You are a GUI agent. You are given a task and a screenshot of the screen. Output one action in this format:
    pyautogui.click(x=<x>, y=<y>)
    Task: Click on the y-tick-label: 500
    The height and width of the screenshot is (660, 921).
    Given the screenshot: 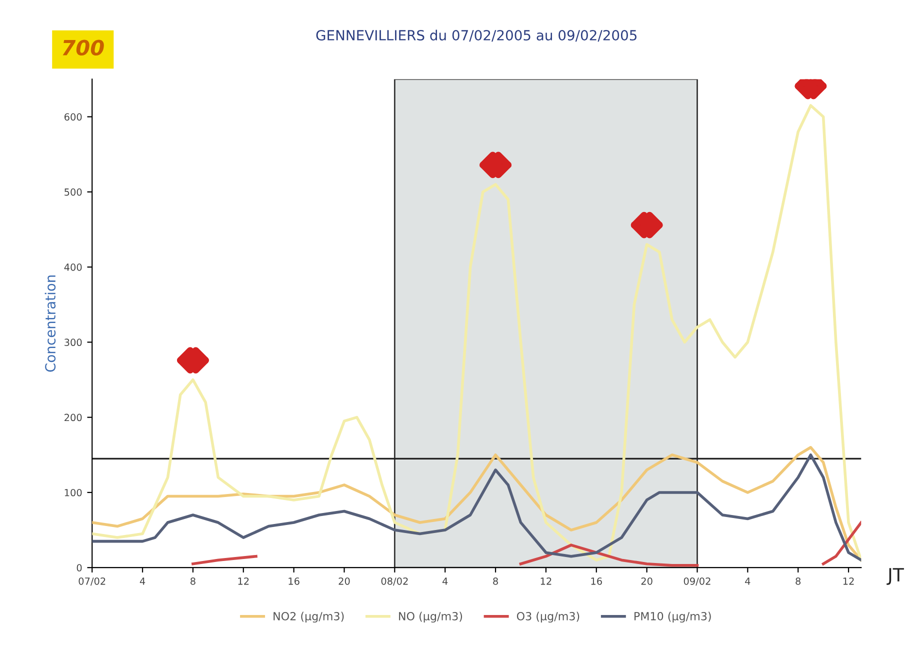 What is the action you would take?
    pyautogui.click(x=73, y=192)
    